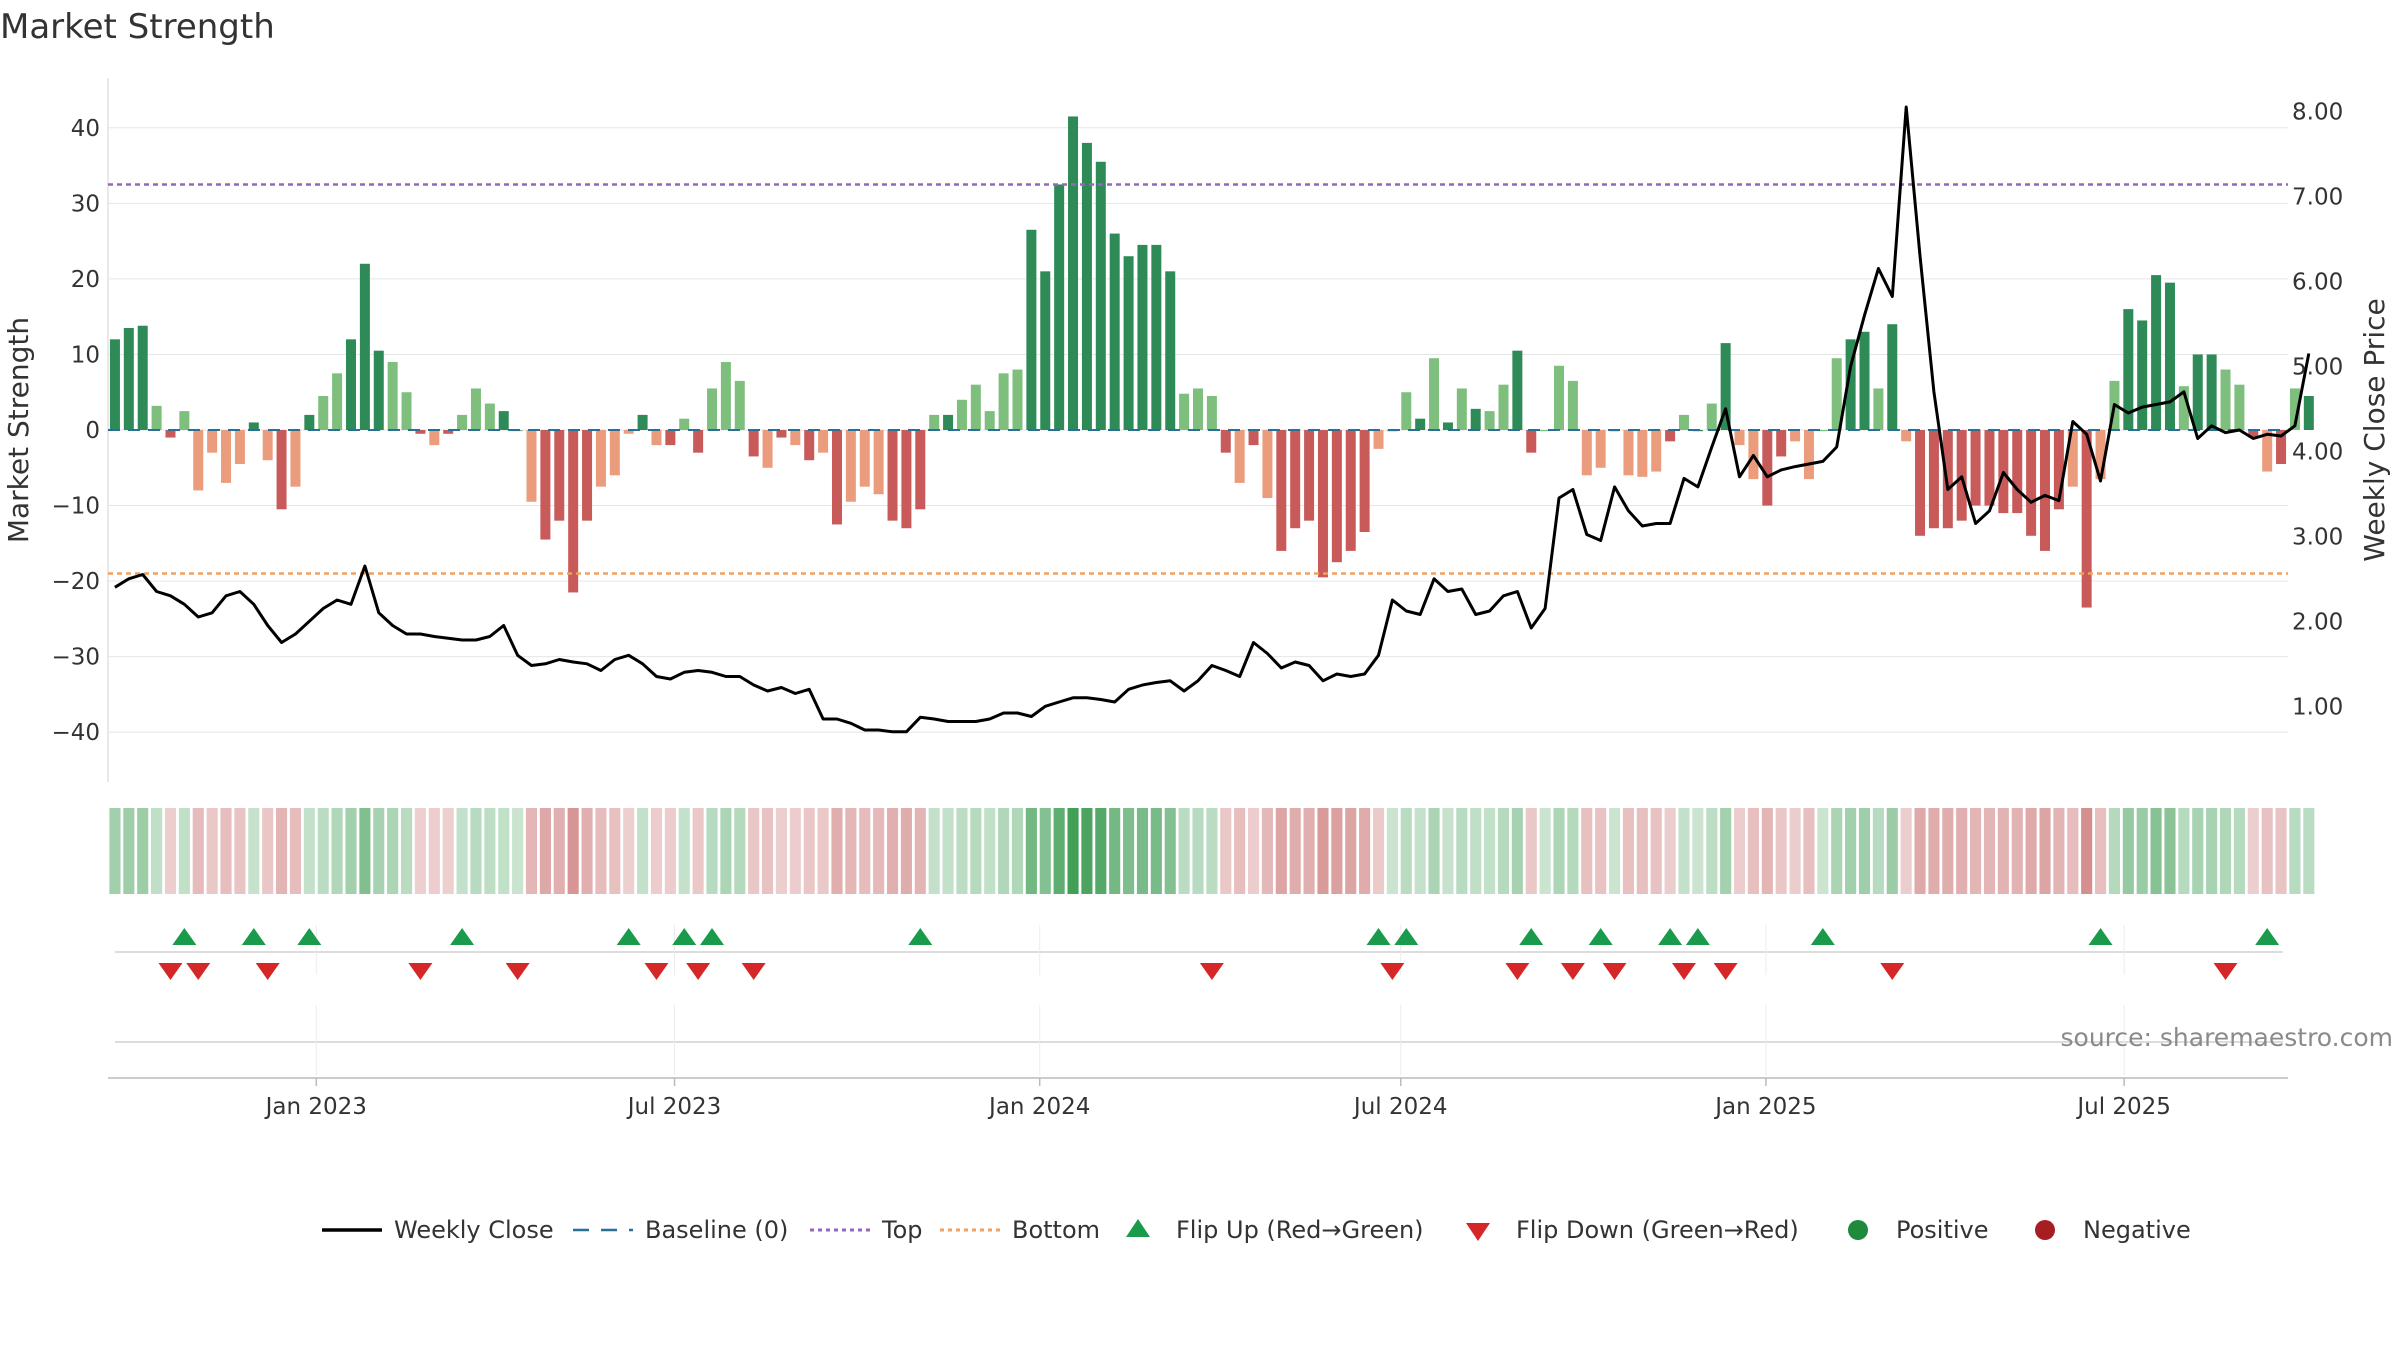 Image resolution: width=2400 pixels, height=1350 pixels. I want to click on y2-axis-label: Weekly Close Price, so click(2374, 429).